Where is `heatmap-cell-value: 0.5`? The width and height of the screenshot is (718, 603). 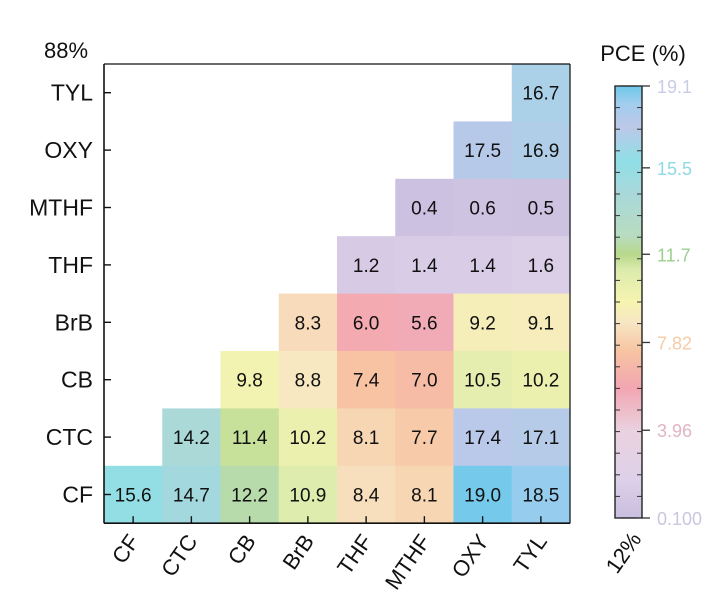
heatmap-cell-value: 0.5 is located at coordinates (541, 209).